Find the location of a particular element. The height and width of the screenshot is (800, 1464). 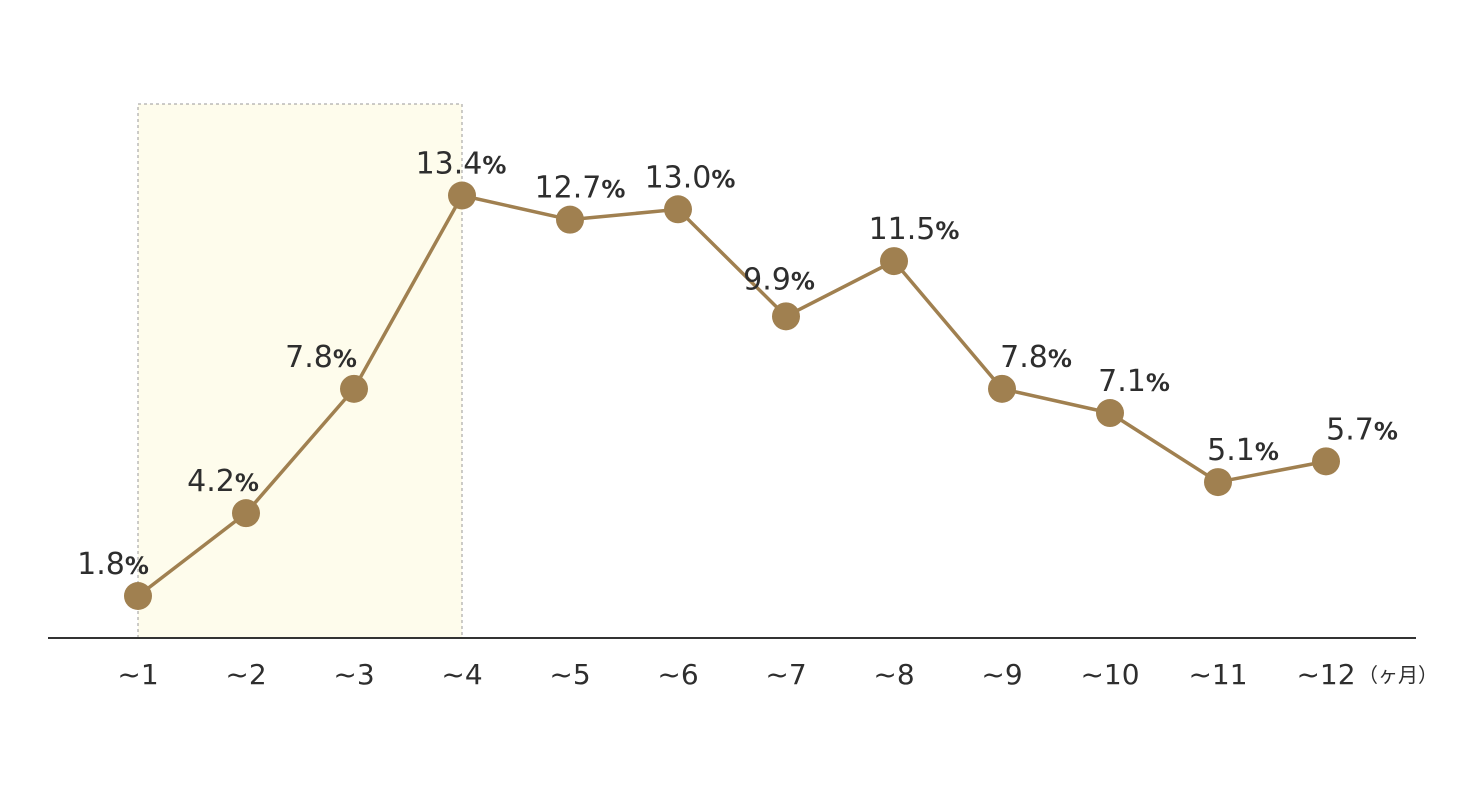

x-tick-label-9: ~9 is located at coordinates (1001, 674).